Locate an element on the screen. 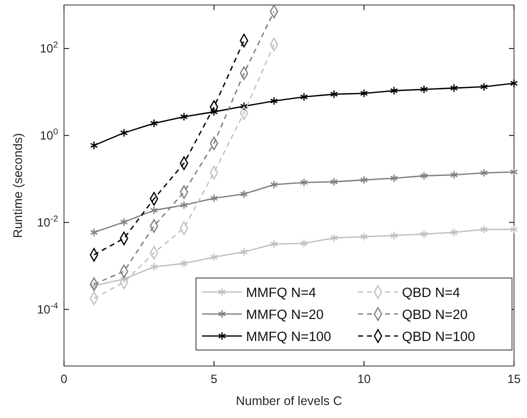  legend-label: QBD N=4 is located at coordinates (431, 292).